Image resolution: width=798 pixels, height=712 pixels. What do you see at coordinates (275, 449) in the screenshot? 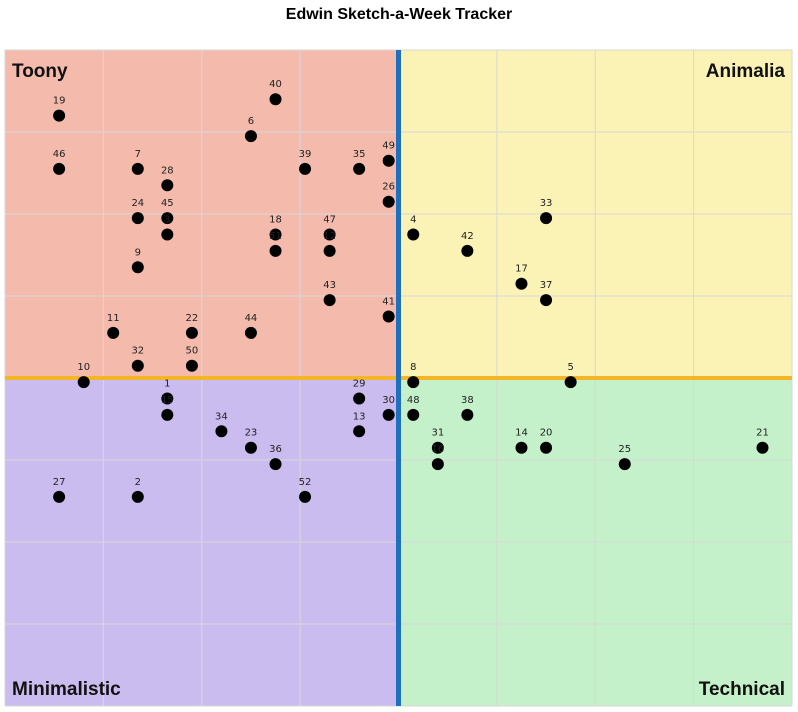
I see `data-point-label-36: 36` at bounding box center [275, 449].